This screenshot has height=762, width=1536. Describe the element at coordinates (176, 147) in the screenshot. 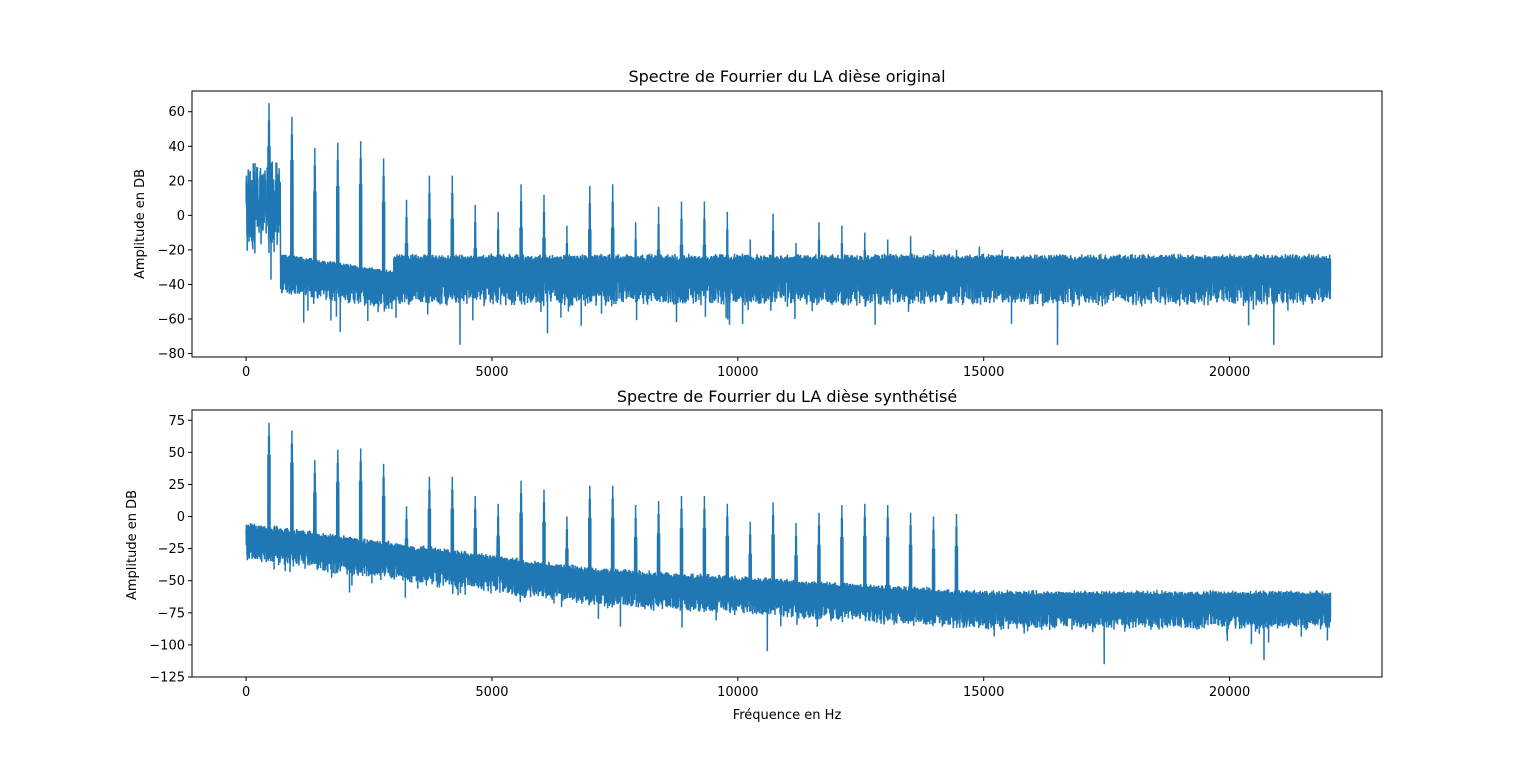

I see `y-tick-label: 40` at that location.